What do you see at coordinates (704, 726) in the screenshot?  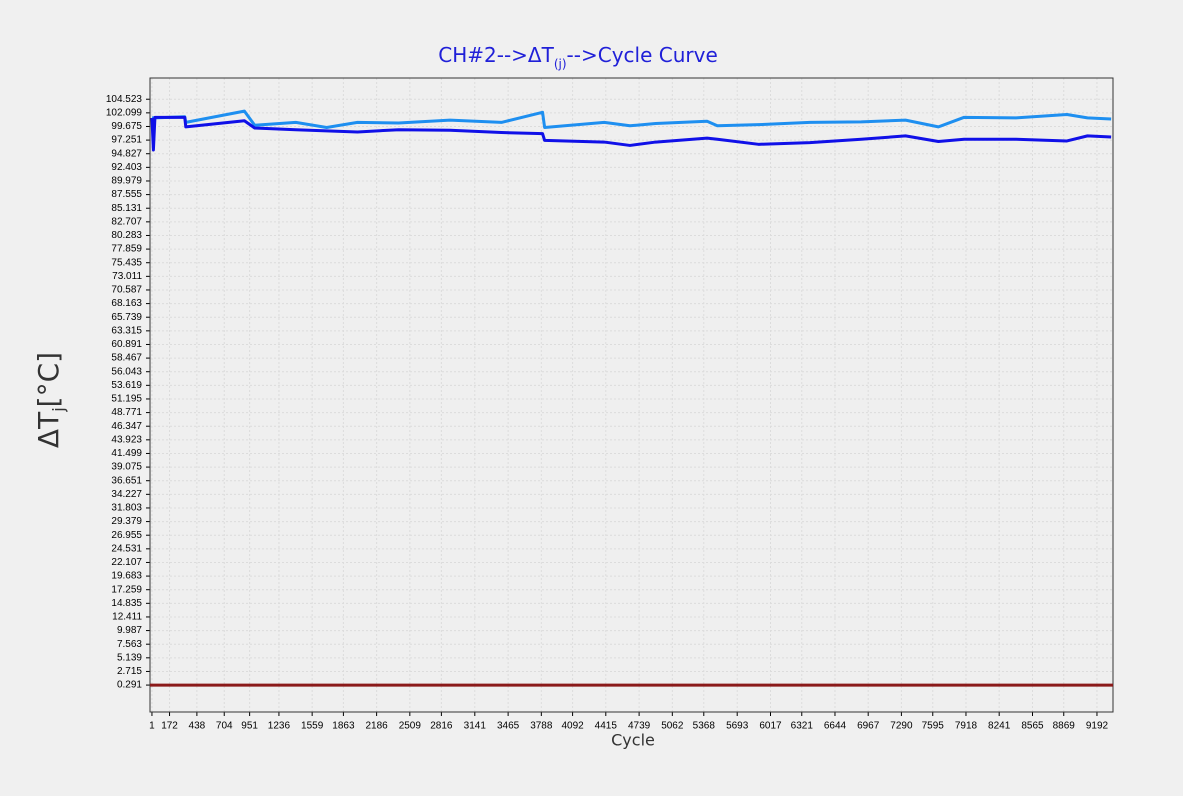 I see `x-tick-label: 5368` at bounding box center [704, 726].